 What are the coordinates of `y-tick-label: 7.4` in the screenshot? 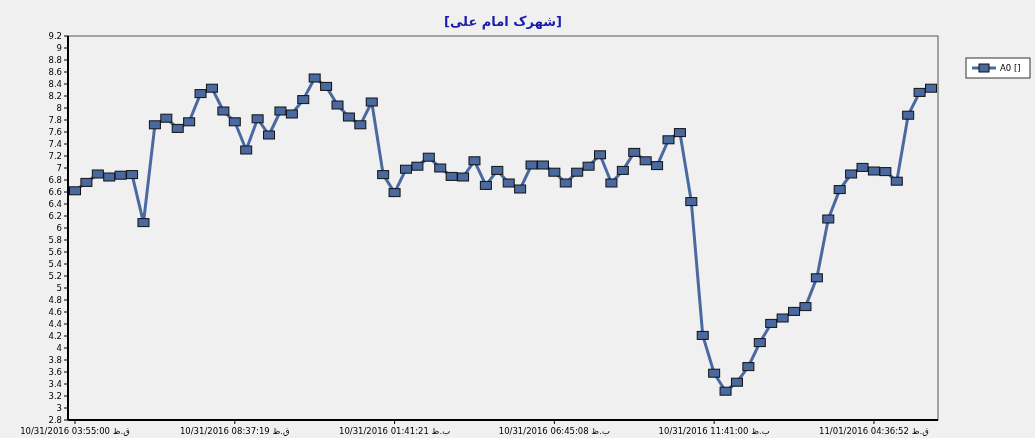 It's located at (55, 144).